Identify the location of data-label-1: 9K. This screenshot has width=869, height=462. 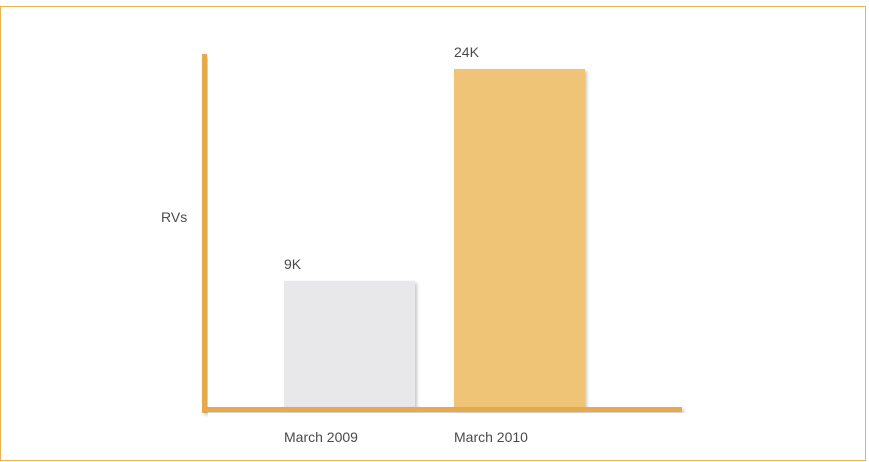
(293, 264).